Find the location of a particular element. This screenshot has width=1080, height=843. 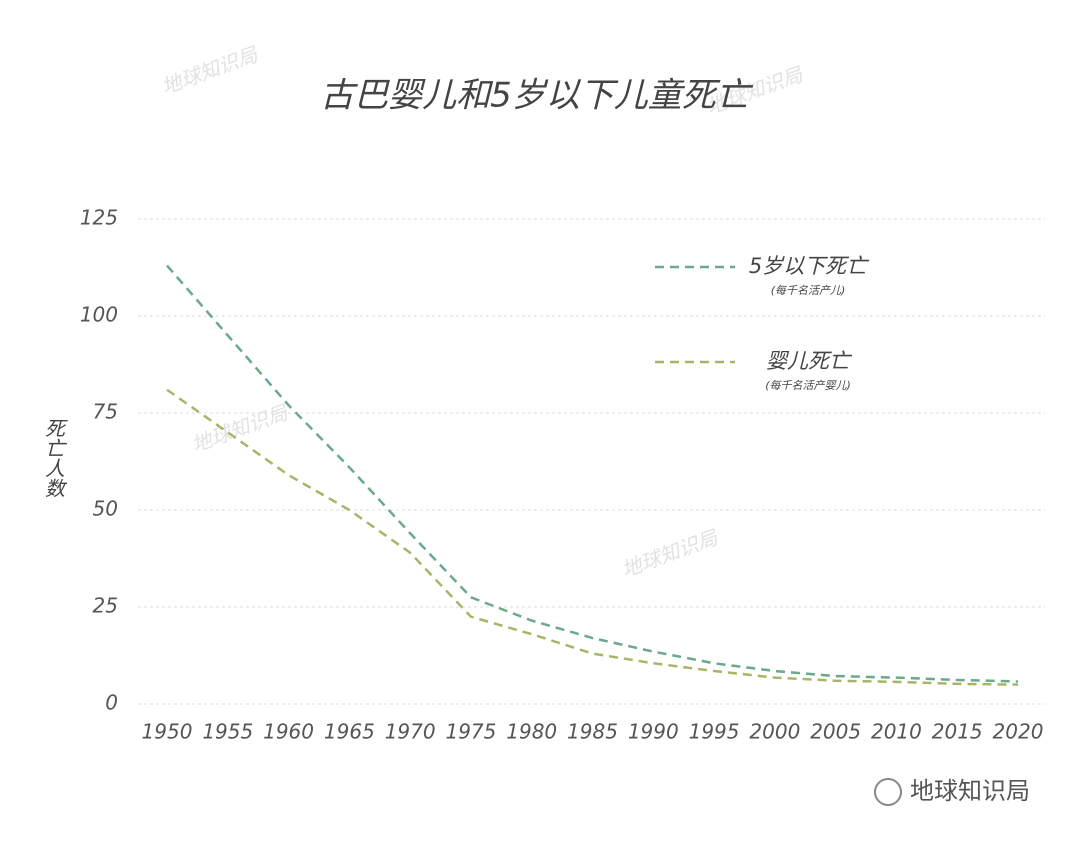

chart-title: 古巴婴儿和5岁以下儿童死亡 is located at coordinates (537, 96).